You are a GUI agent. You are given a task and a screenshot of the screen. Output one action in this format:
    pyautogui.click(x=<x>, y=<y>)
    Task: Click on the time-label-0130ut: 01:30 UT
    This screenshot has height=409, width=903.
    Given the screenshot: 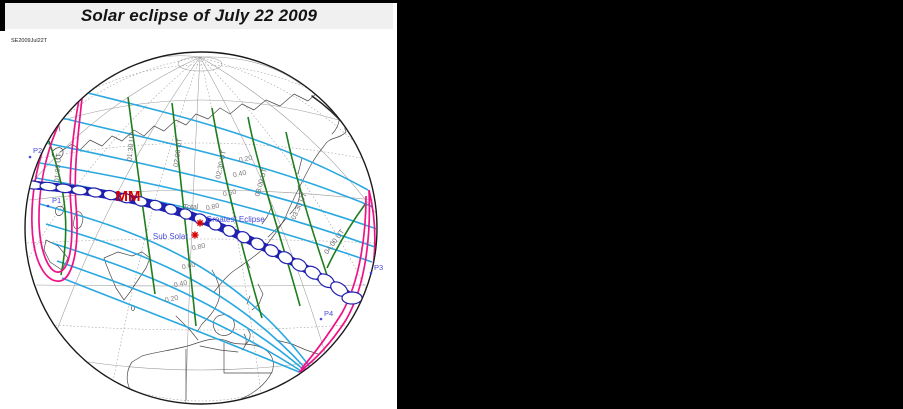 What is the action you would take?
    pyautogui.click(x=132, y=146)
    